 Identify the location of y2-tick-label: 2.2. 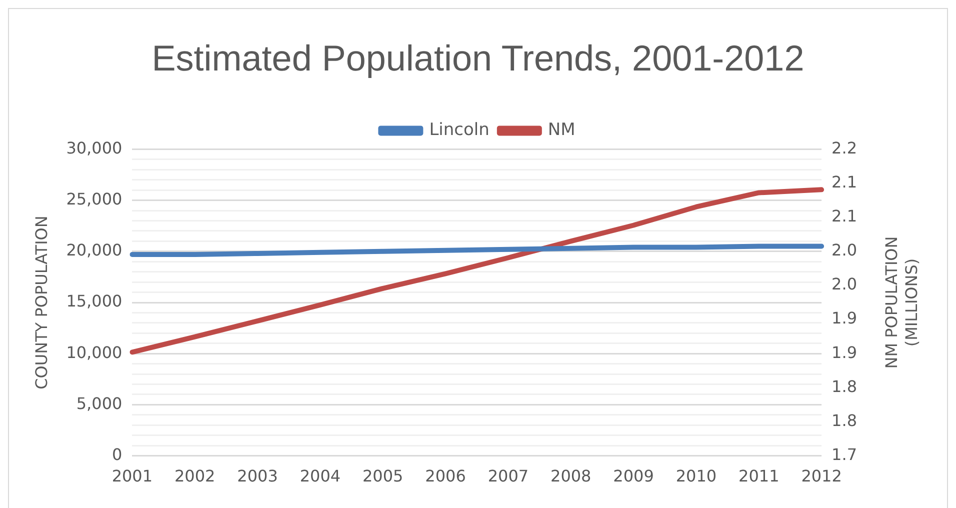
(845, 148).